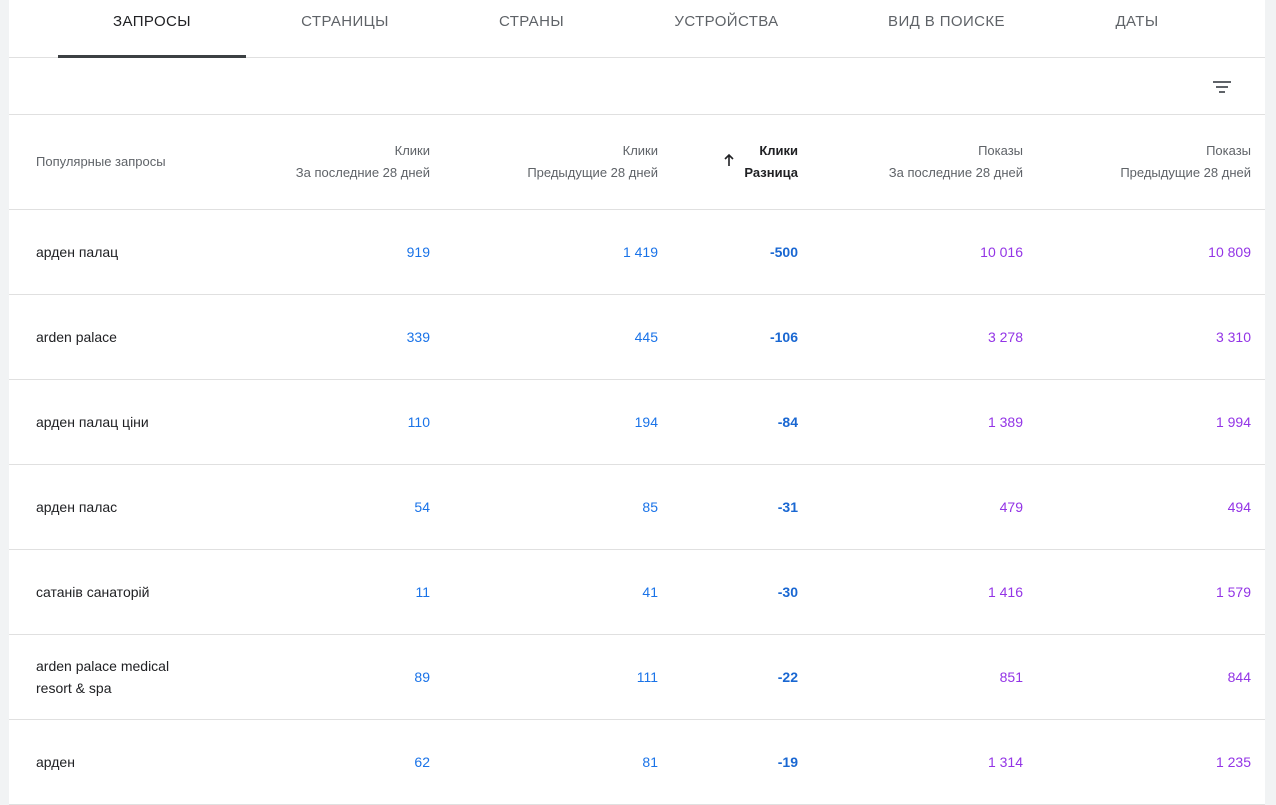 The width and height of the screenshot is (1276, 805). I want to click on query-cell: сатанів санаторій, so click(93, 592).